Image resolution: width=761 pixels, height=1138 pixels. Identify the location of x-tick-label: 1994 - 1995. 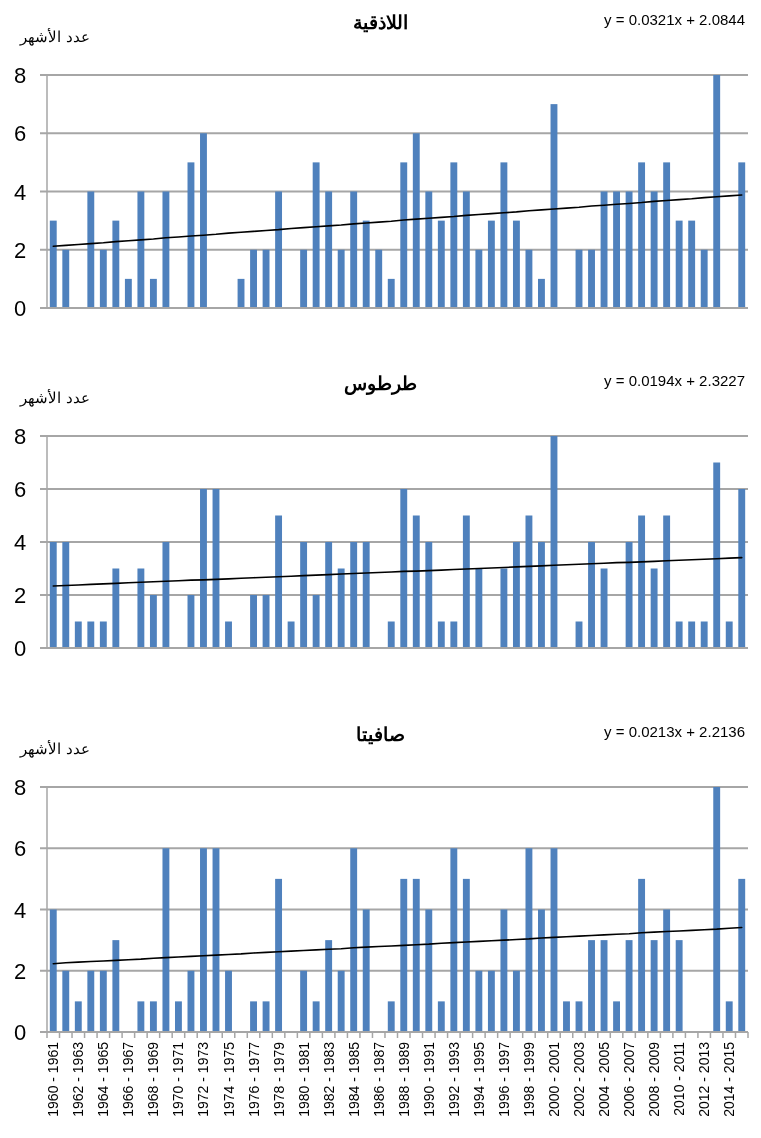
(478, 1079).